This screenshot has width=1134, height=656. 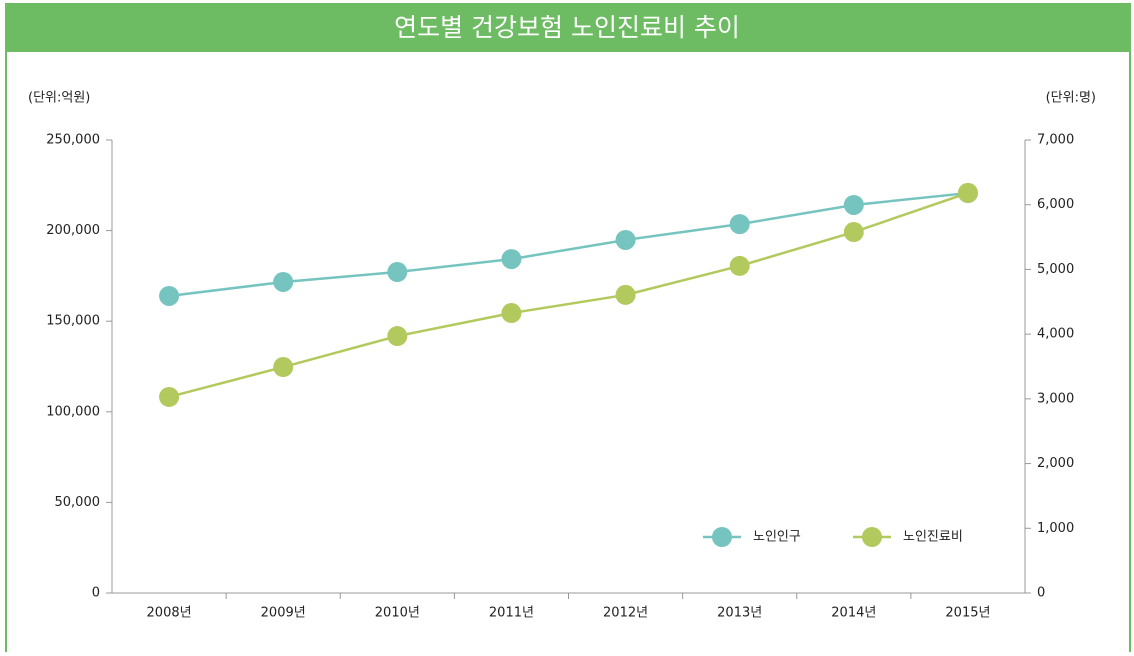 I want to click on y2-tick-label: 3,000, so click(x=1055, y=398).